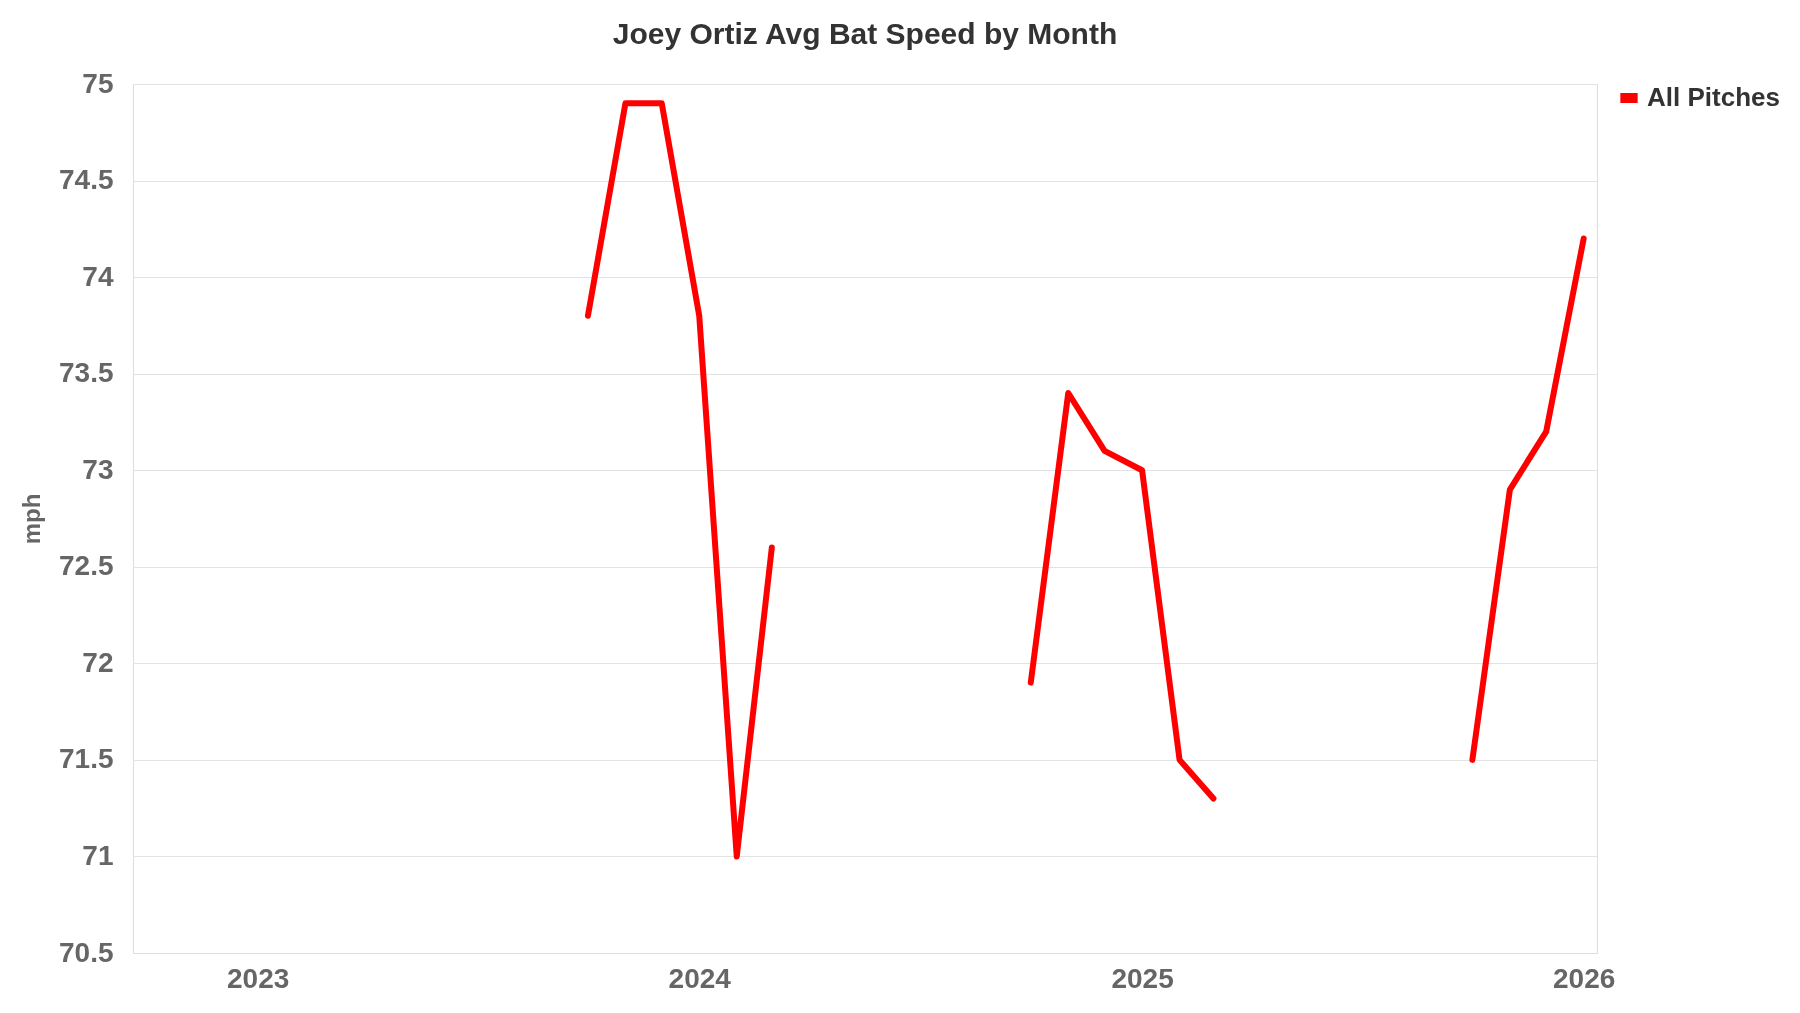 This screenshot has height=1013, width=1800. I want to click on y-tick-label: 74.5, so click(86, 180).